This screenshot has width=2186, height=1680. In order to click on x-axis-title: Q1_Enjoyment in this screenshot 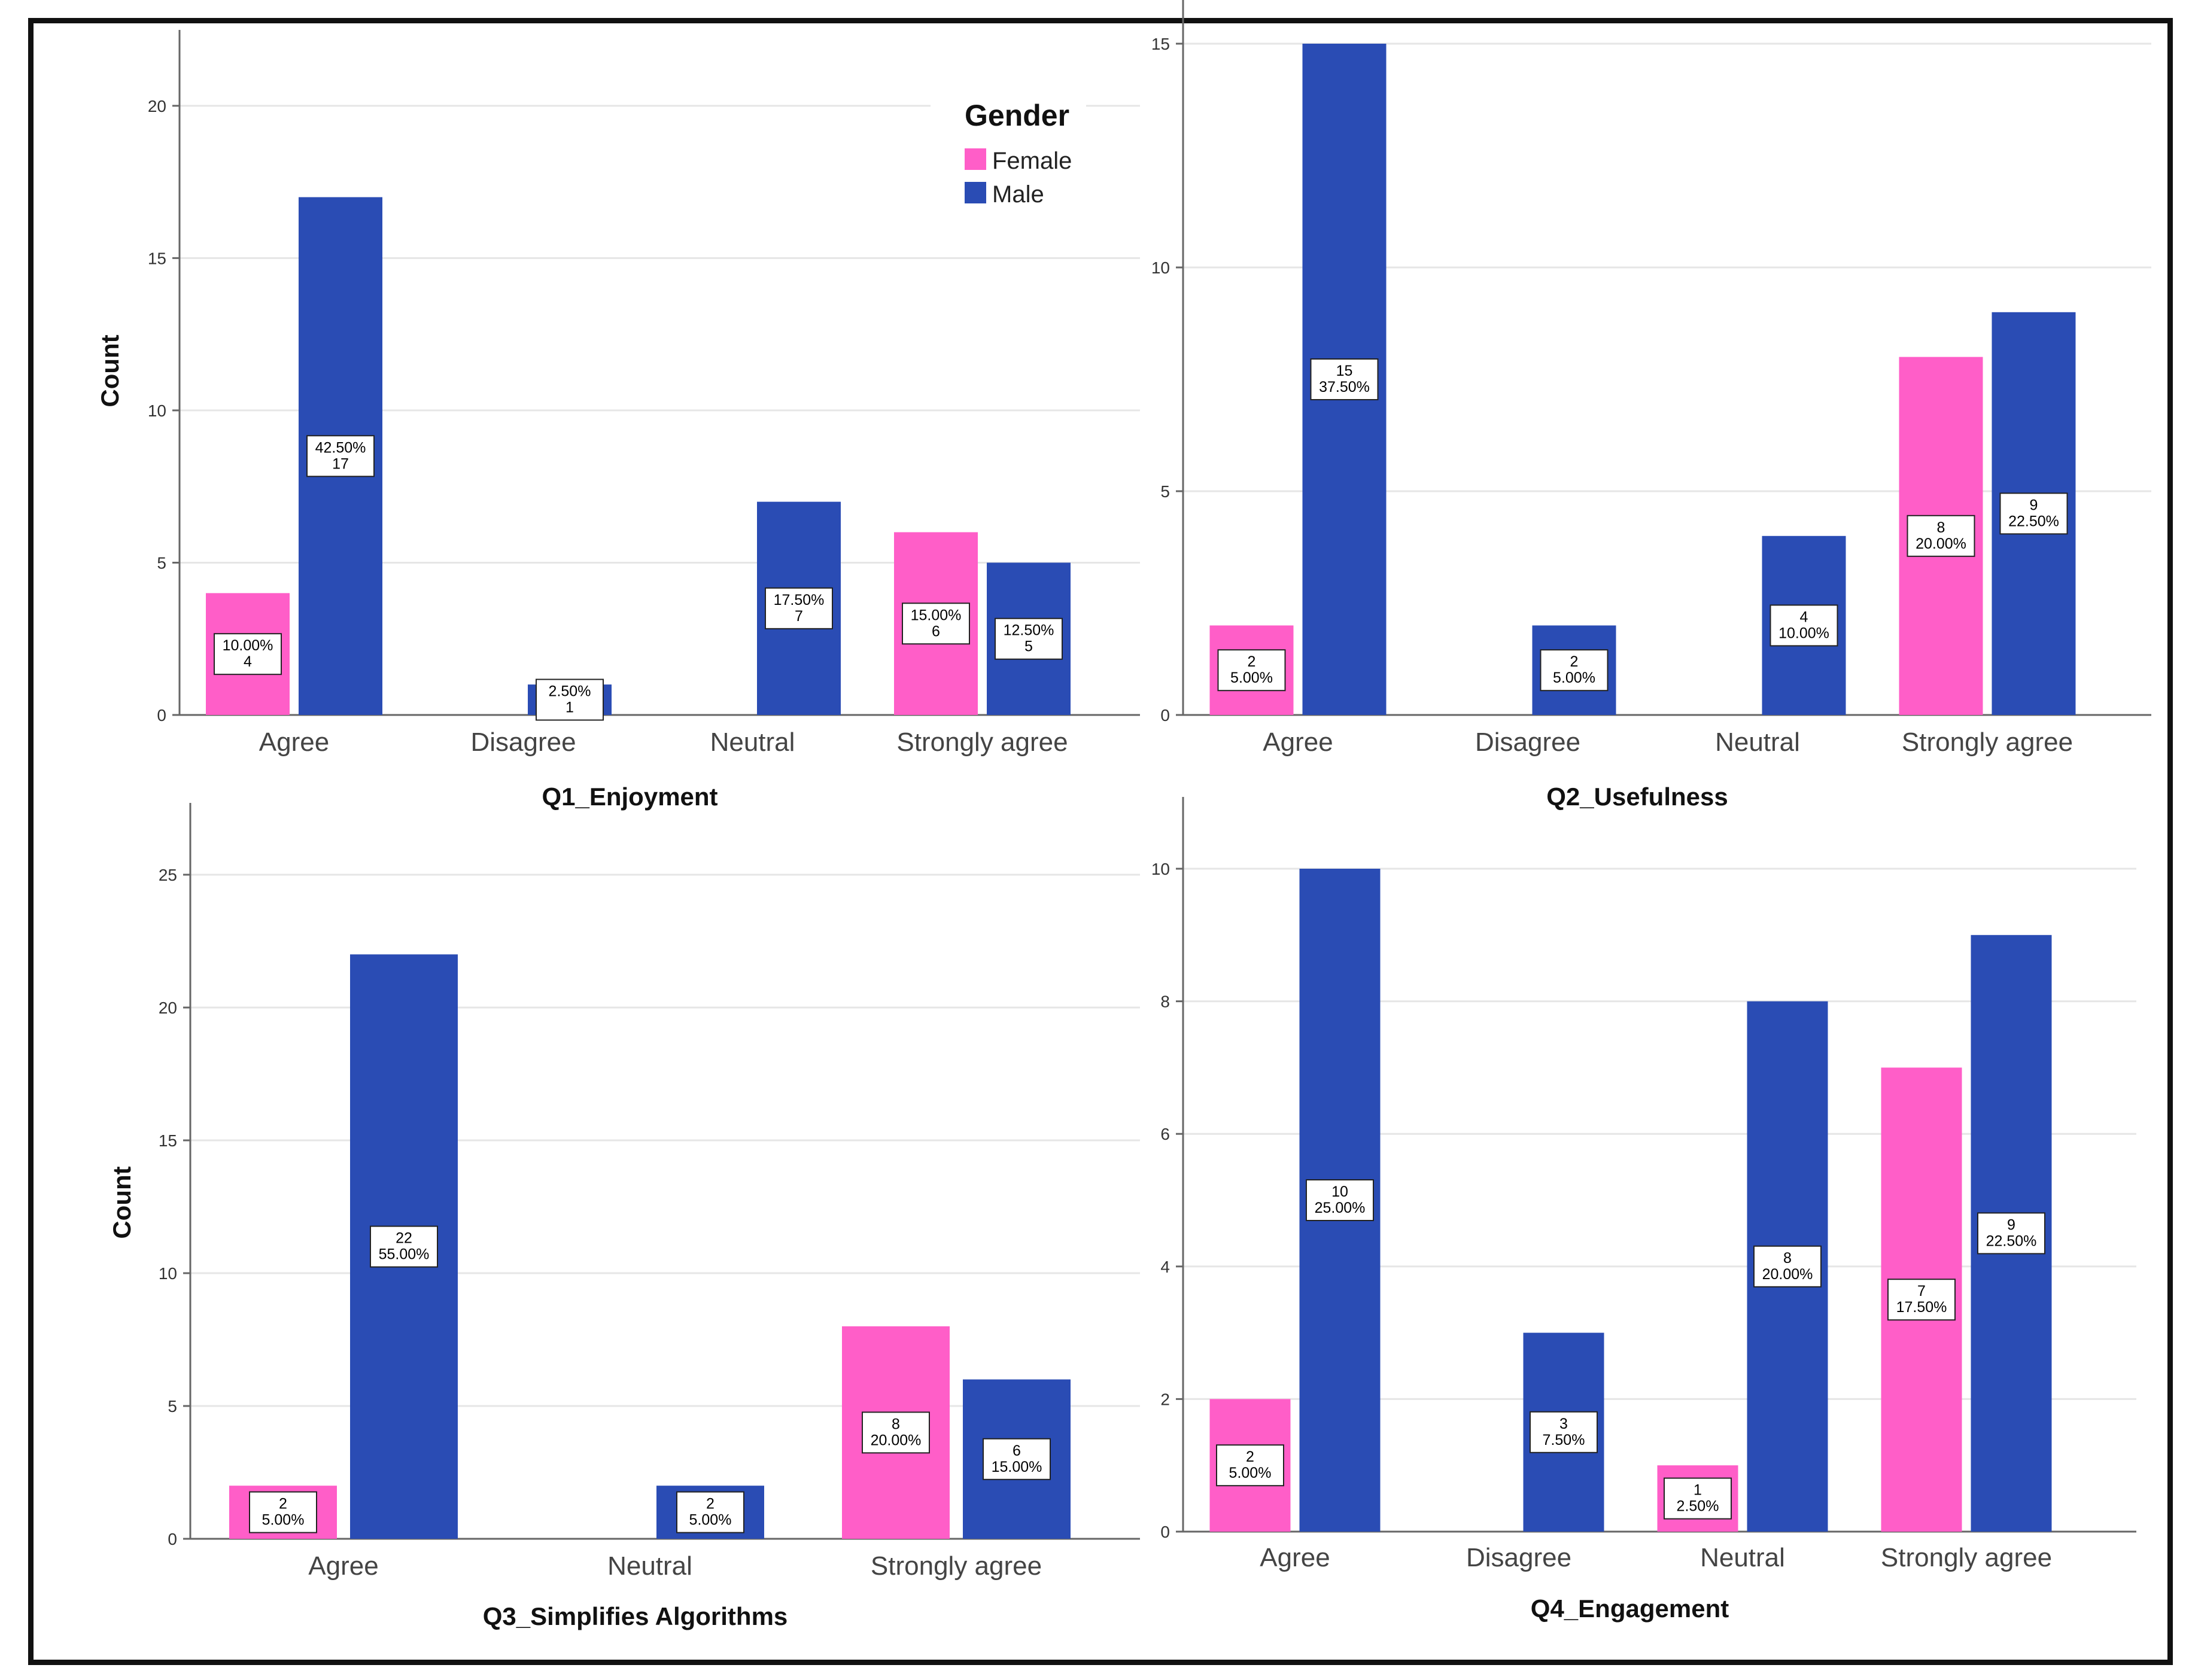, I will do `click(630, 797)`.